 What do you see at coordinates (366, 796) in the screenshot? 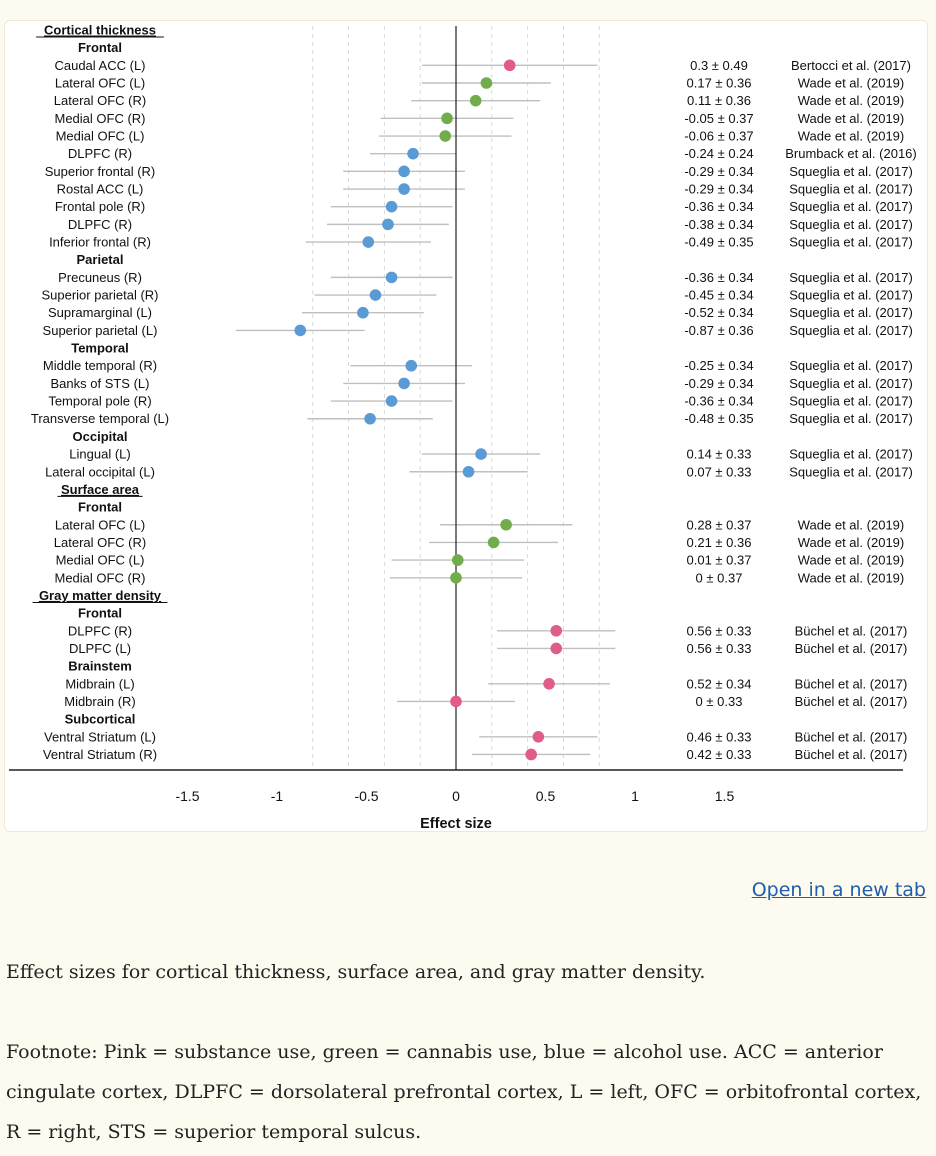
I see `x-tick-label: -0.5` at bounding box center [366, 796].